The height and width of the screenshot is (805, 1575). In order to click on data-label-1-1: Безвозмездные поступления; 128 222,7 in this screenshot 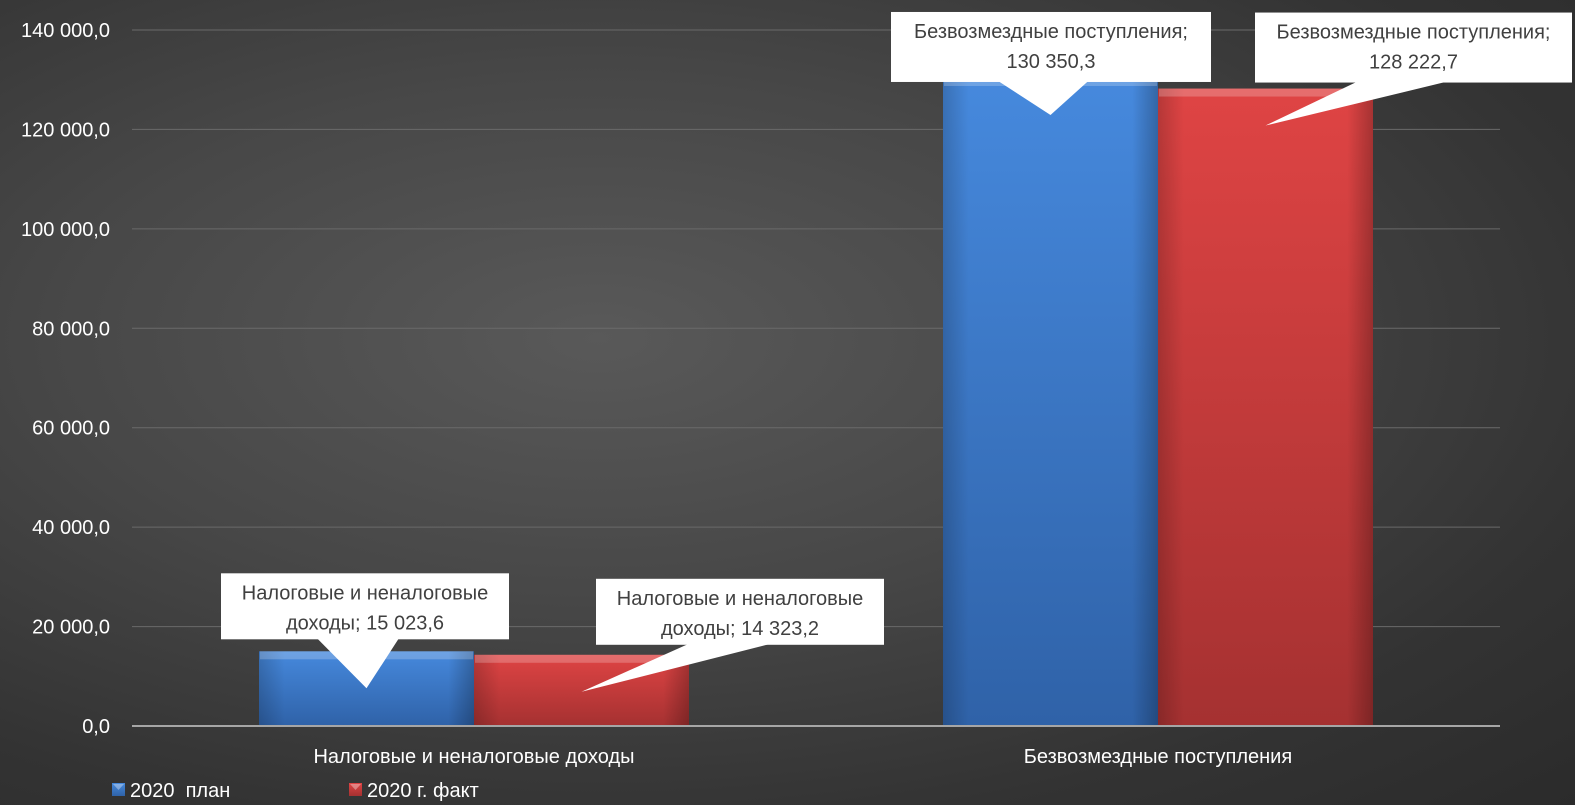, I will do `click(1413, 69)`.